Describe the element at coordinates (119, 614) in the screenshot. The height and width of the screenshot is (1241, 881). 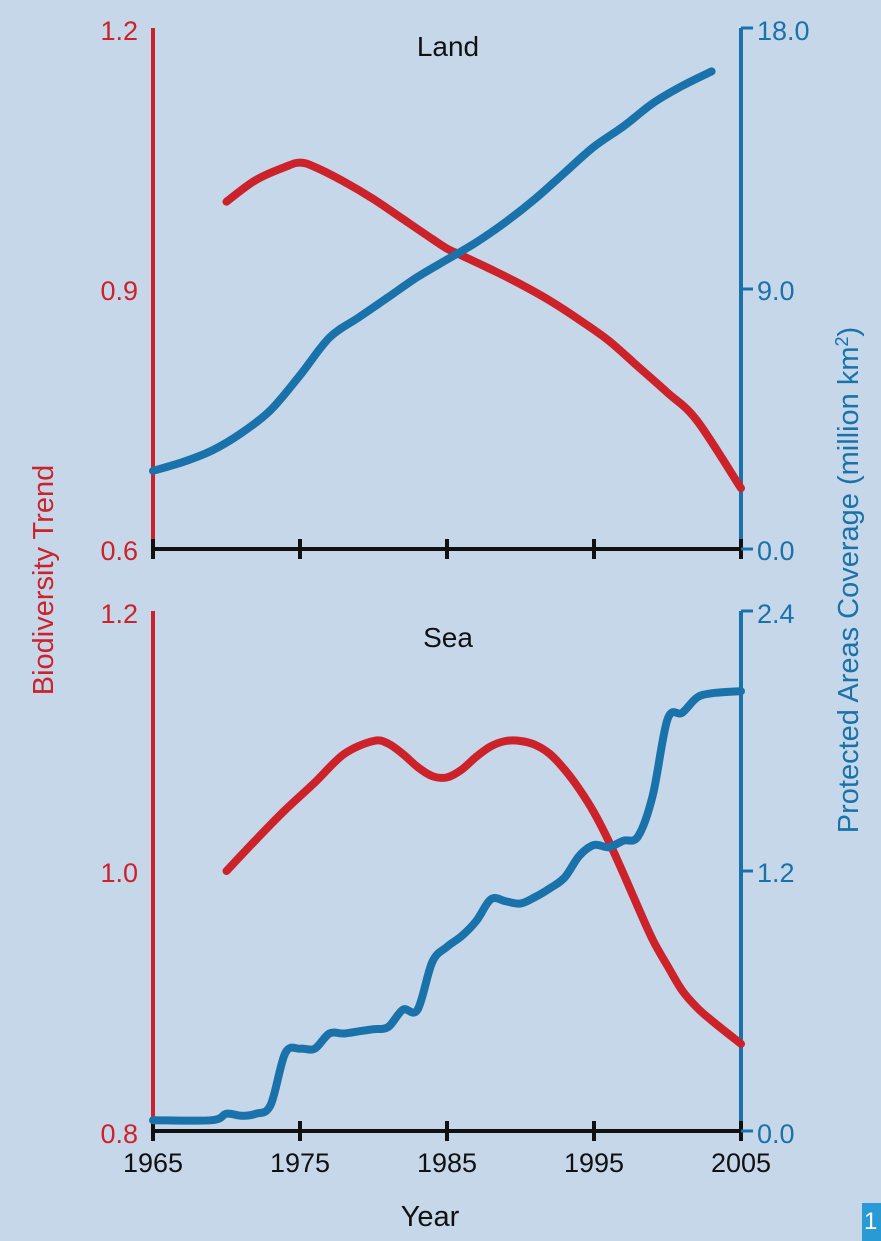
I see `sea-left-tick-label: 1.2` at that location.